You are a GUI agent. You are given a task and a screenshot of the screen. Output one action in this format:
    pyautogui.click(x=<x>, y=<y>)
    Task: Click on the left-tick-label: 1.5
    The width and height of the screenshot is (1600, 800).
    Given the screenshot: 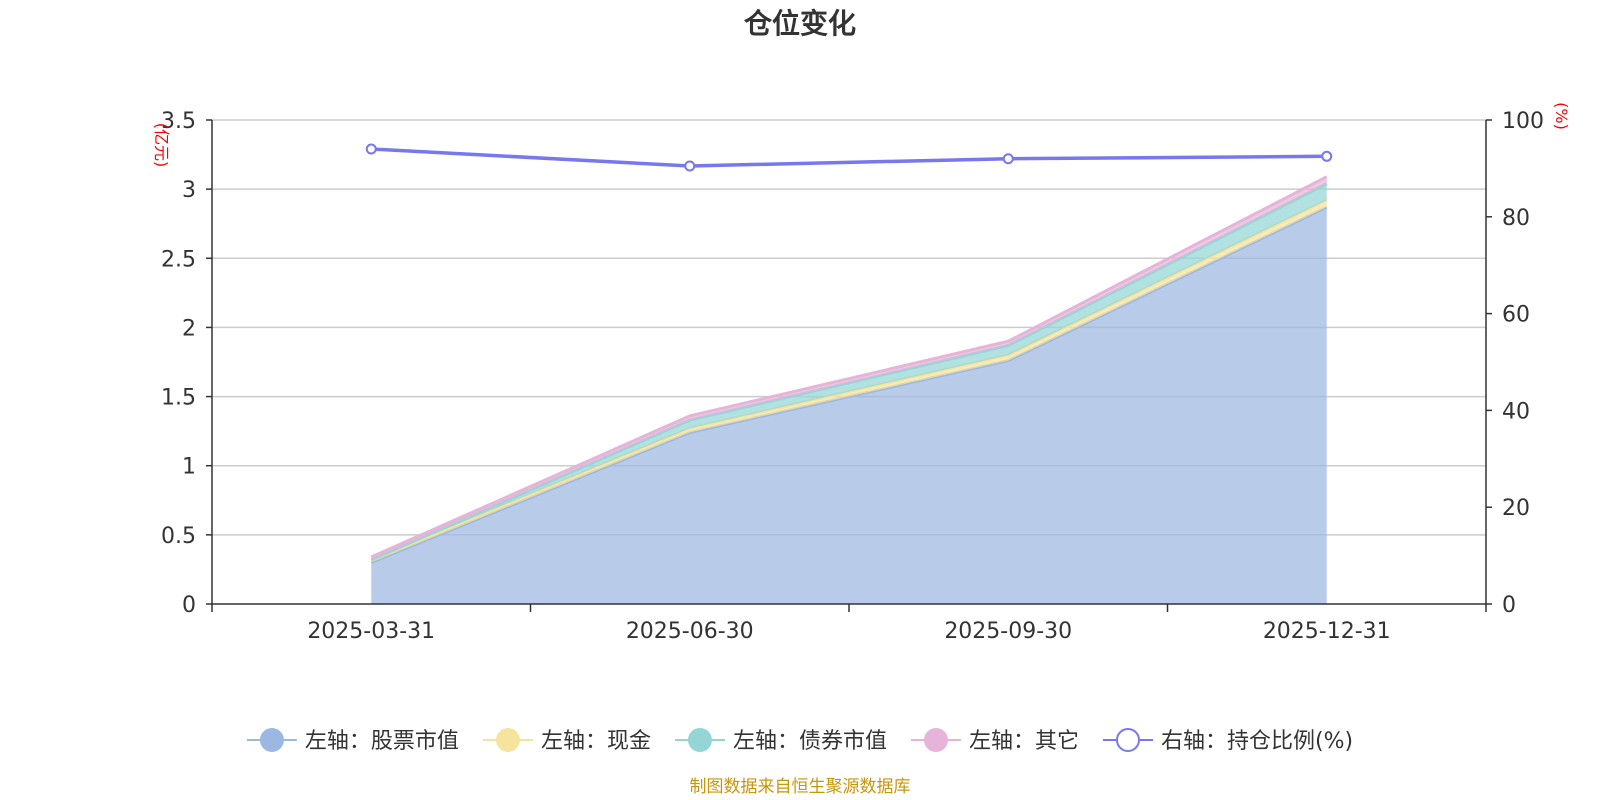 What is the action you would take?
    pyautogui.click(x=178, y=398)
    